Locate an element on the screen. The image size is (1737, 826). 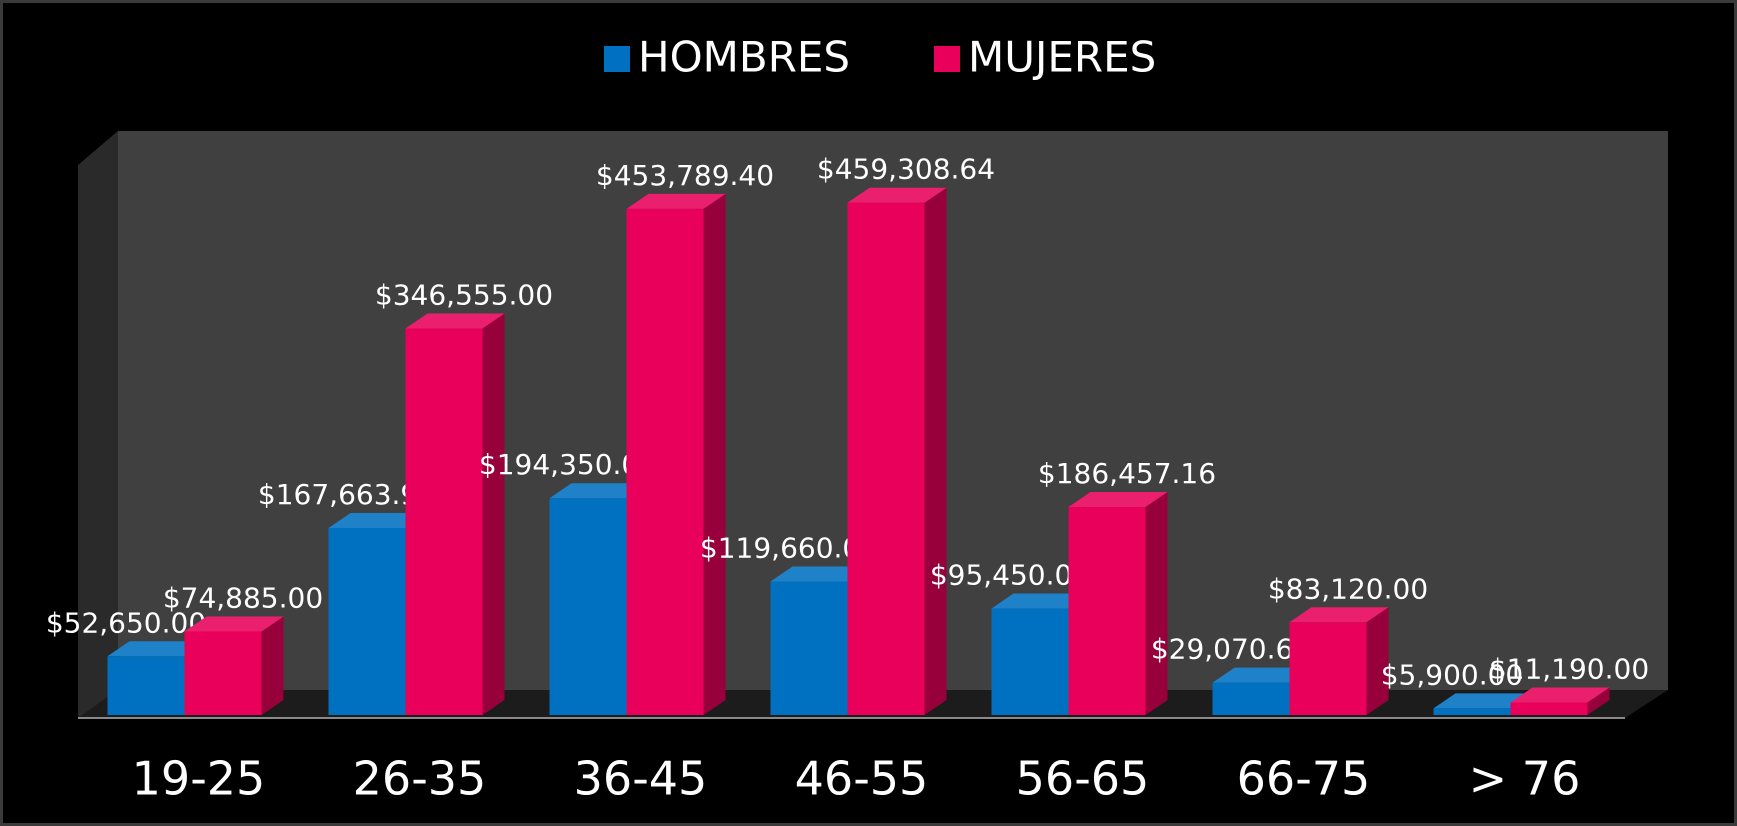
data-label: $11,190.00 is located at coordinates (1569, 669).